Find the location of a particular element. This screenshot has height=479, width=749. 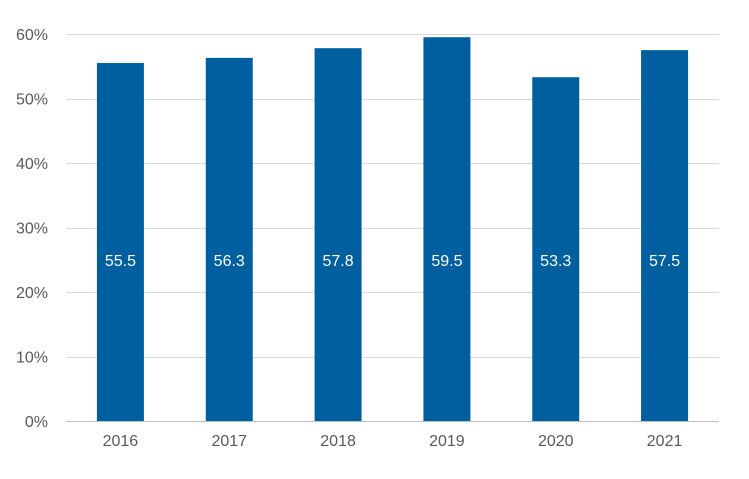

x-tick-label: 2020 is located at coordinates (556, 441).